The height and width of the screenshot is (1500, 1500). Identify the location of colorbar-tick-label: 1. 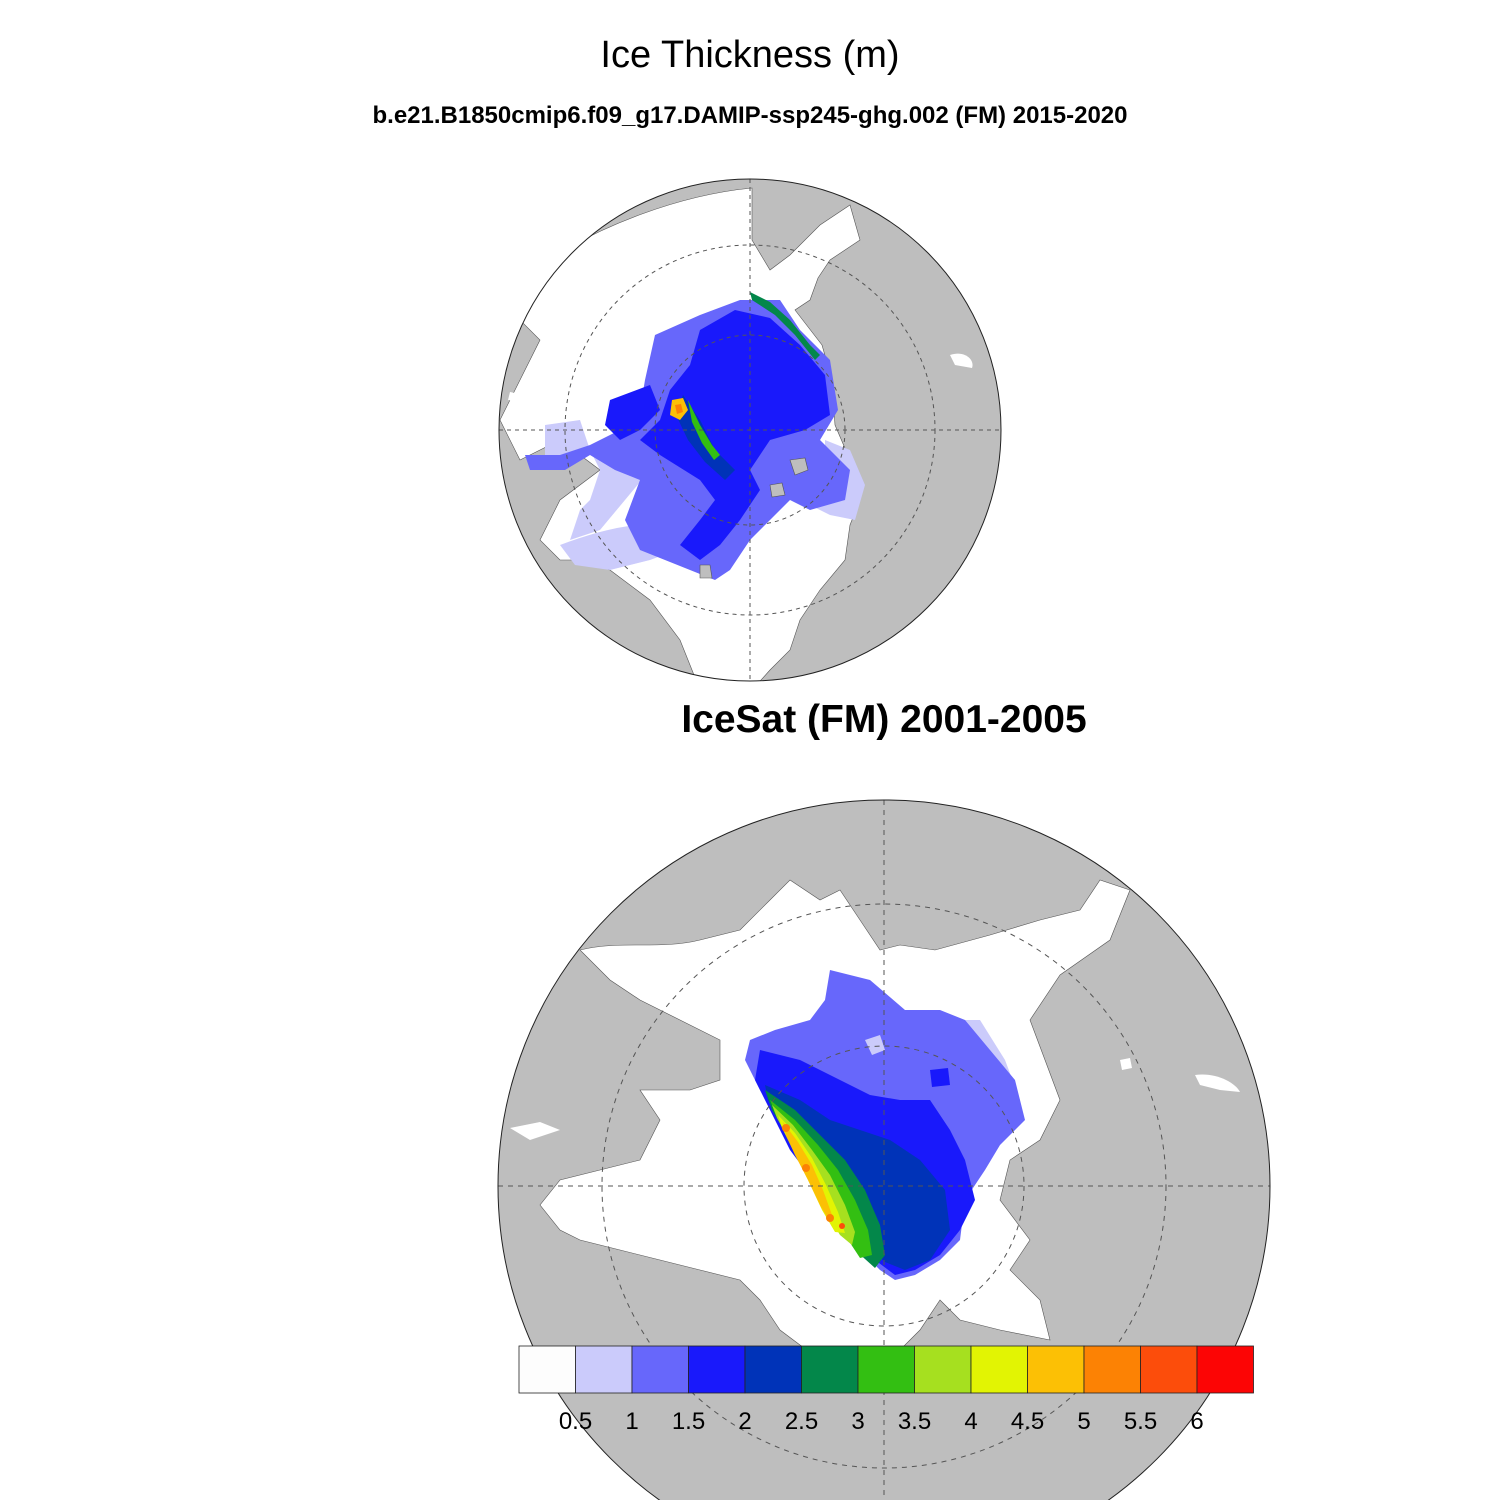
(631, 1421).